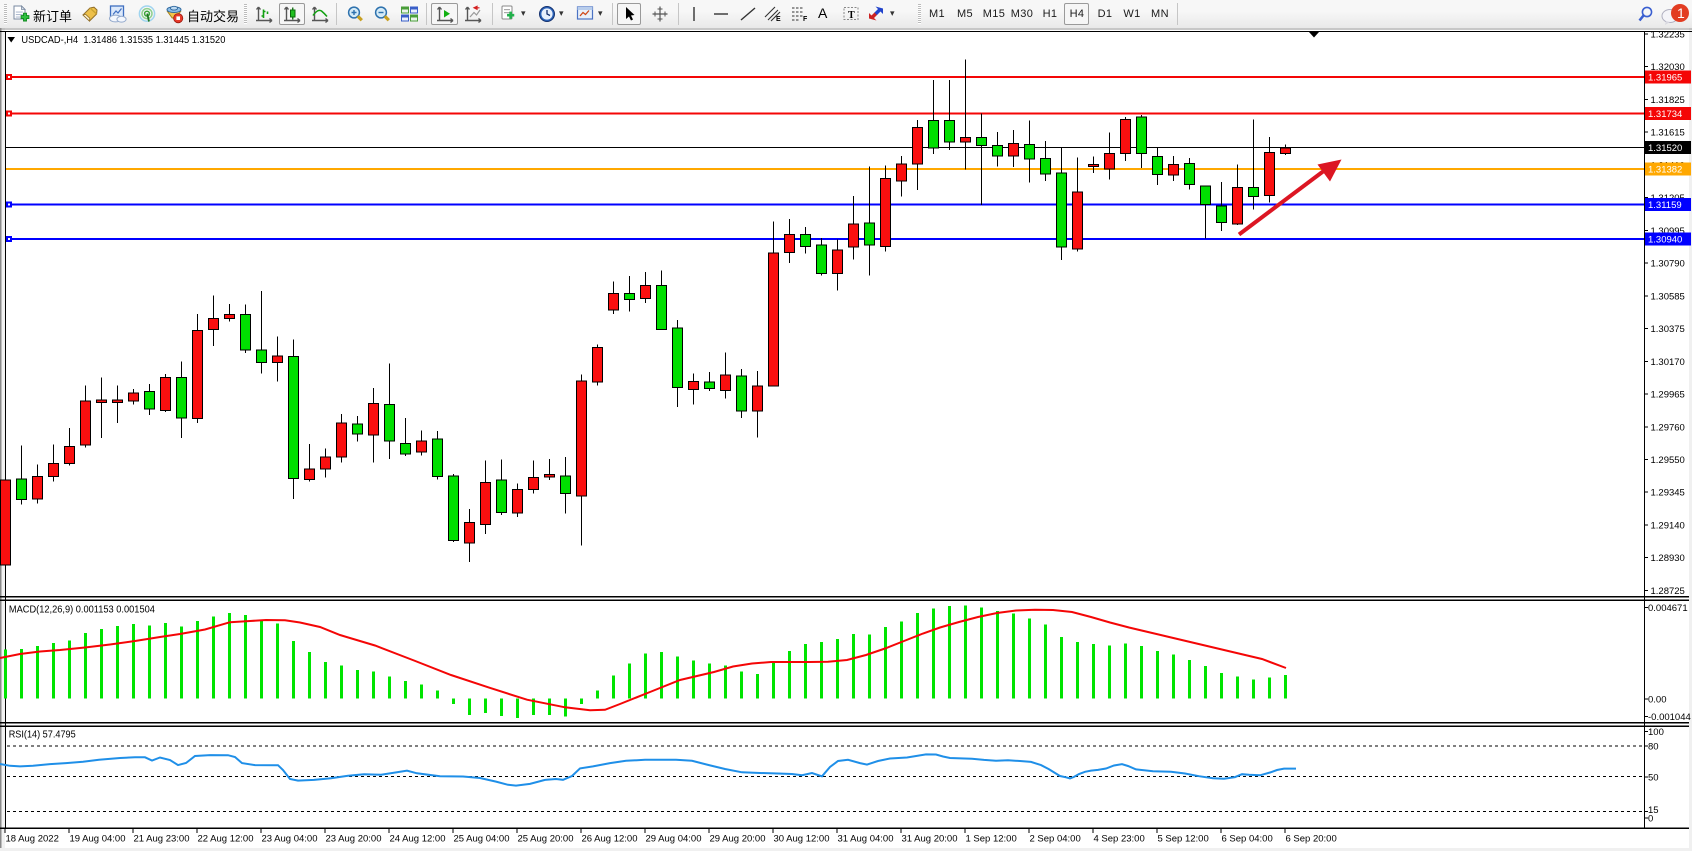  I want to click on svg-text: 1 Sep 12:00, so click(991, 838).